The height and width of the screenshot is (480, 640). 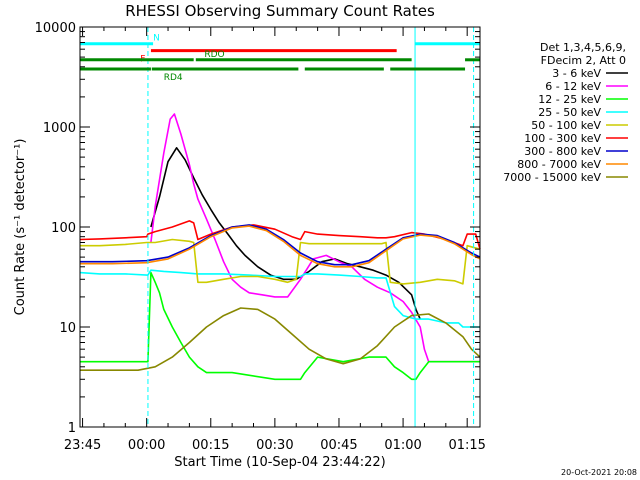 I want to click on y-tick-label-0: 1, so click(x=72, y=428).